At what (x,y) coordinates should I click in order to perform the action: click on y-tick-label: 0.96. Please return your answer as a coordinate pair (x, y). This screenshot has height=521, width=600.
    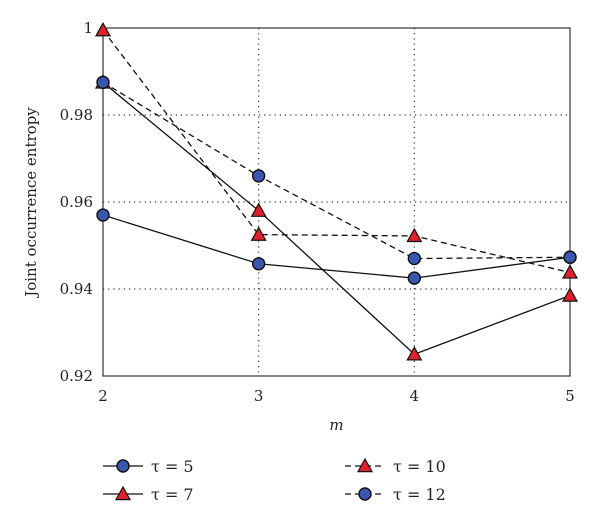
    Looking at the image, I should click on (76, 202).